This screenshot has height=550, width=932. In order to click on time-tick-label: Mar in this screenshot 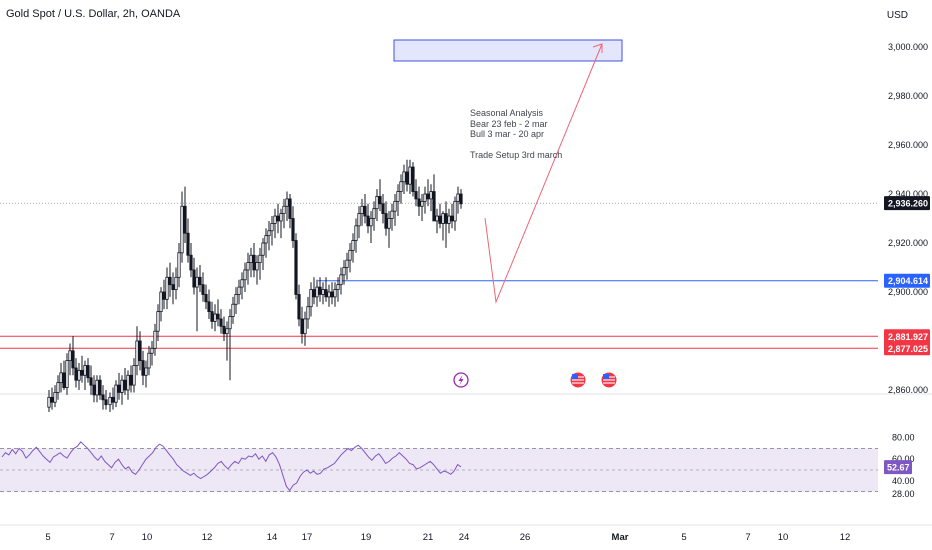, I will do `click(620, 537)`.